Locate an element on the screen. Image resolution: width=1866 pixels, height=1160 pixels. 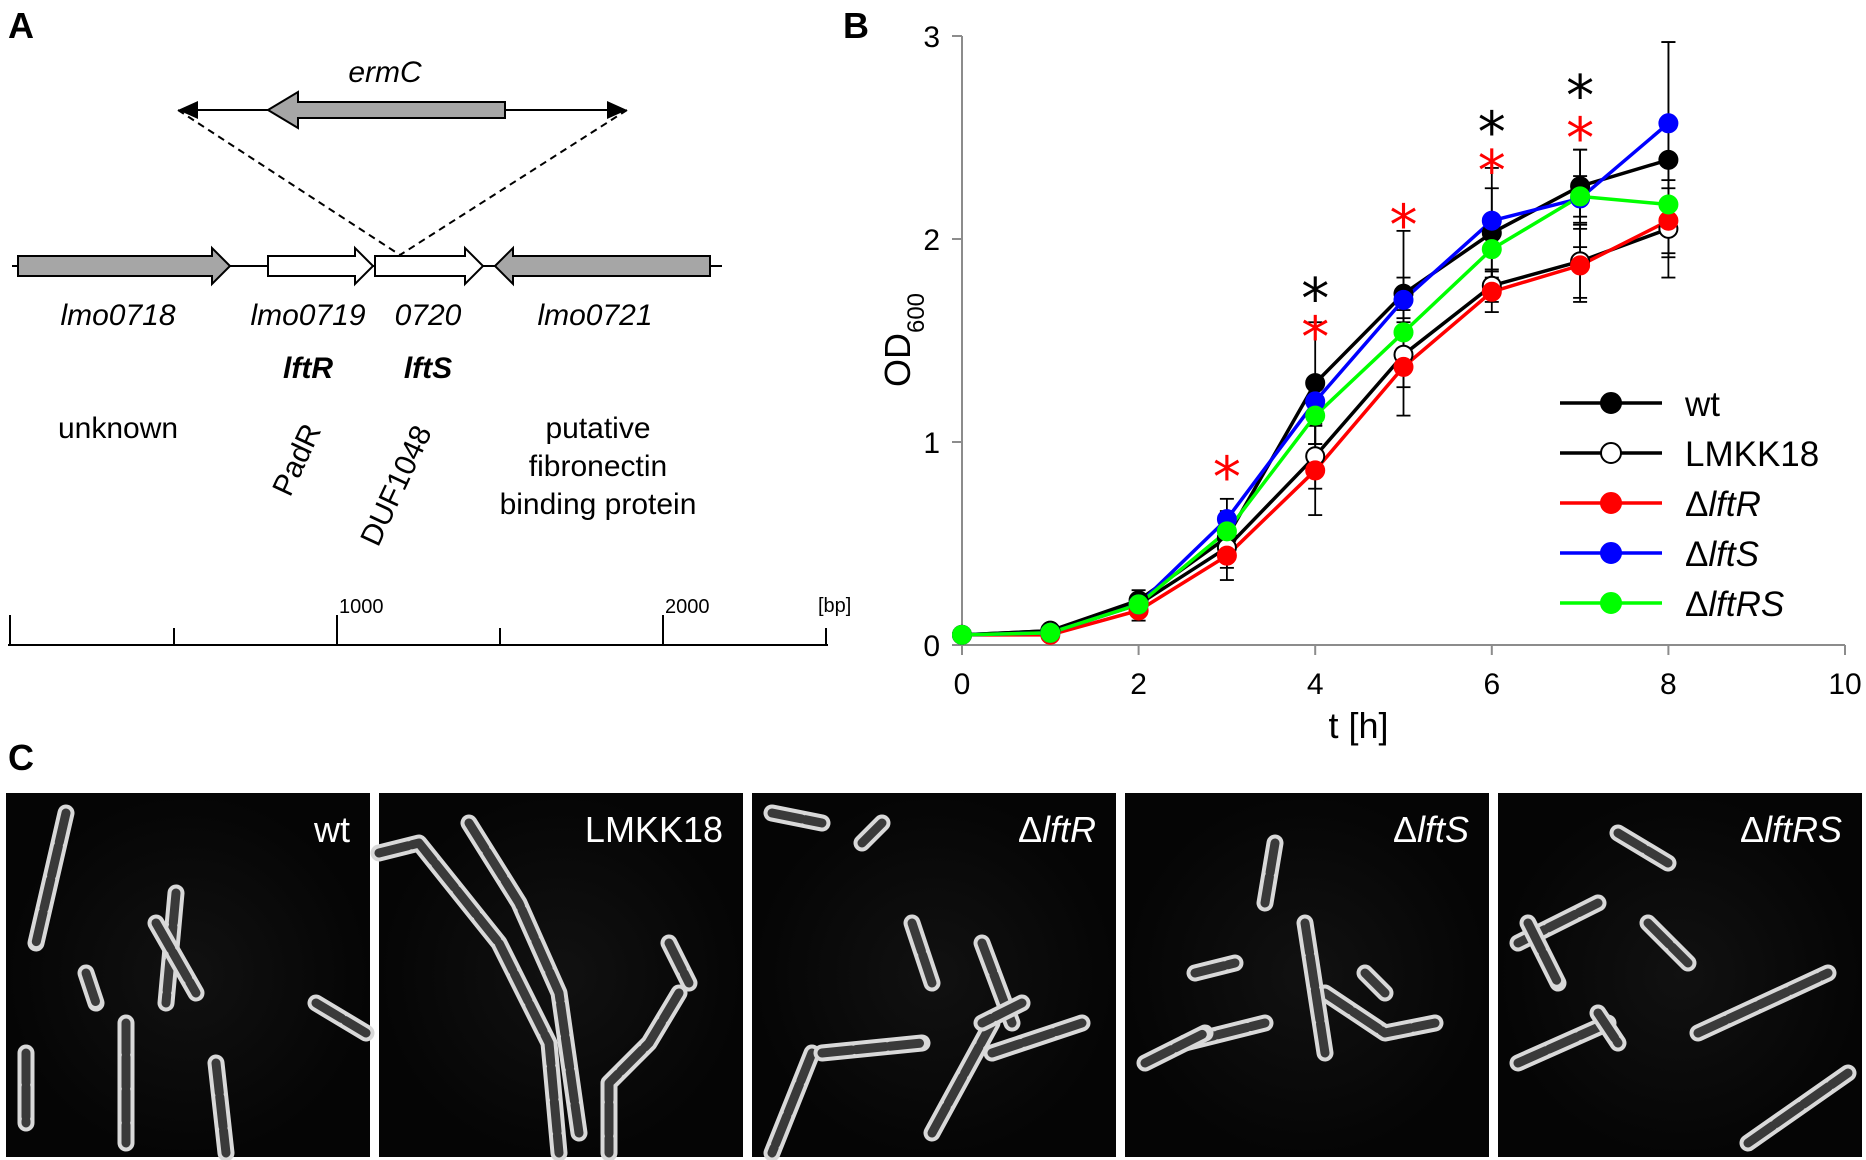
micrograph-3: ΔlftR is located at coordinates (934, 976).